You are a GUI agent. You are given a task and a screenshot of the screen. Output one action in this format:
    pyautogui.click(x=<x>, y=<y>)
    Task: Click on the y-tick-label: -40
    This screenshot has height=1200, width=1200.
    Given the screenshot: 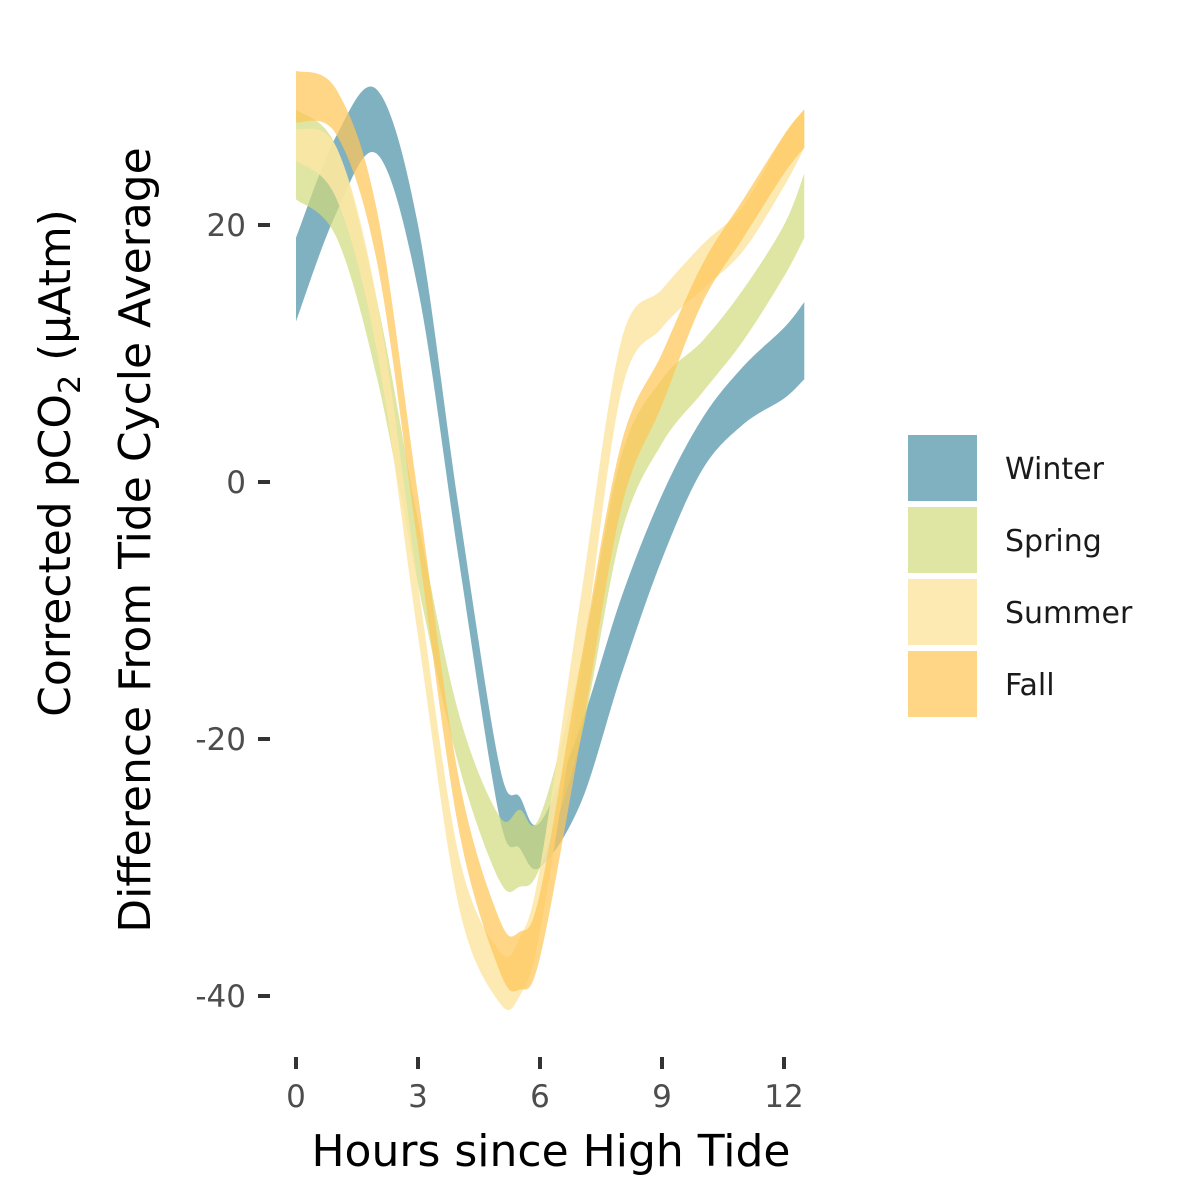 What is the action you would take?
    pyautogui.click(x=220, y=997)
    